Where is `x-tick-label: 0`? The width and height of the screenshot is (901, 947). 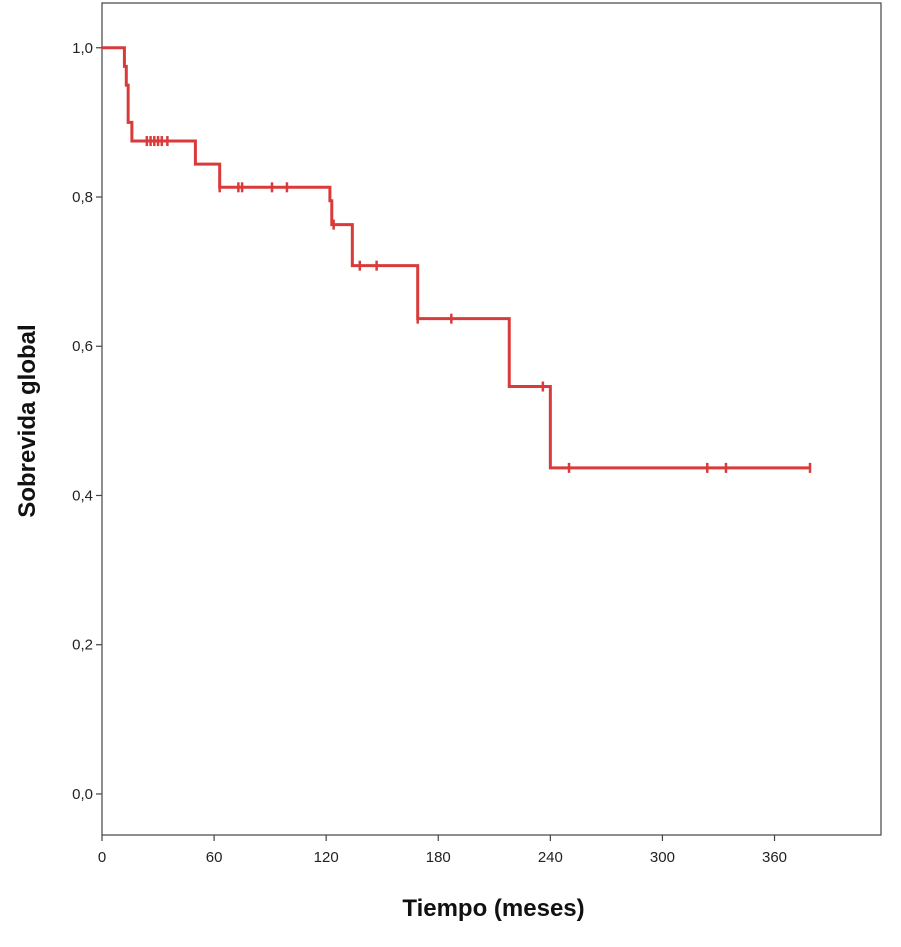 x-tick-label: 0 is located at coordinates (102, 857).